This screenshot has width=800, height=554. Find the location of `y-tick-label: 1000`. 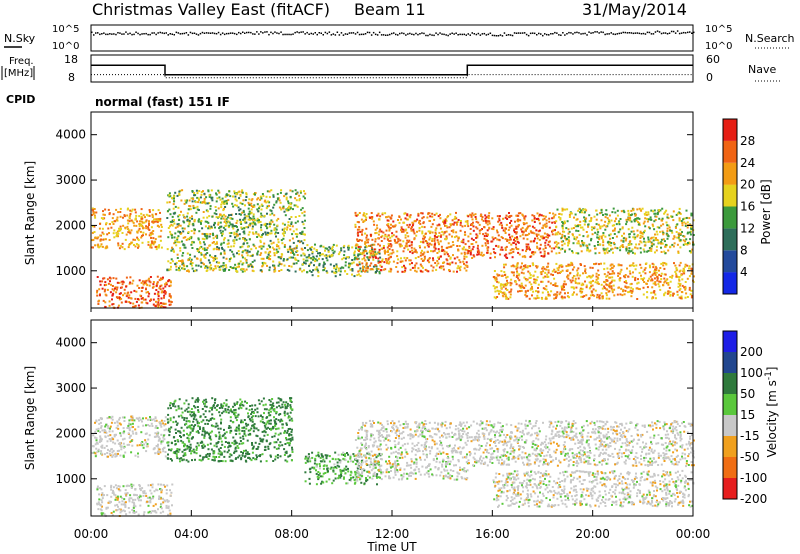

y-tick-label: 1000 is located at coordinates (70, 271).